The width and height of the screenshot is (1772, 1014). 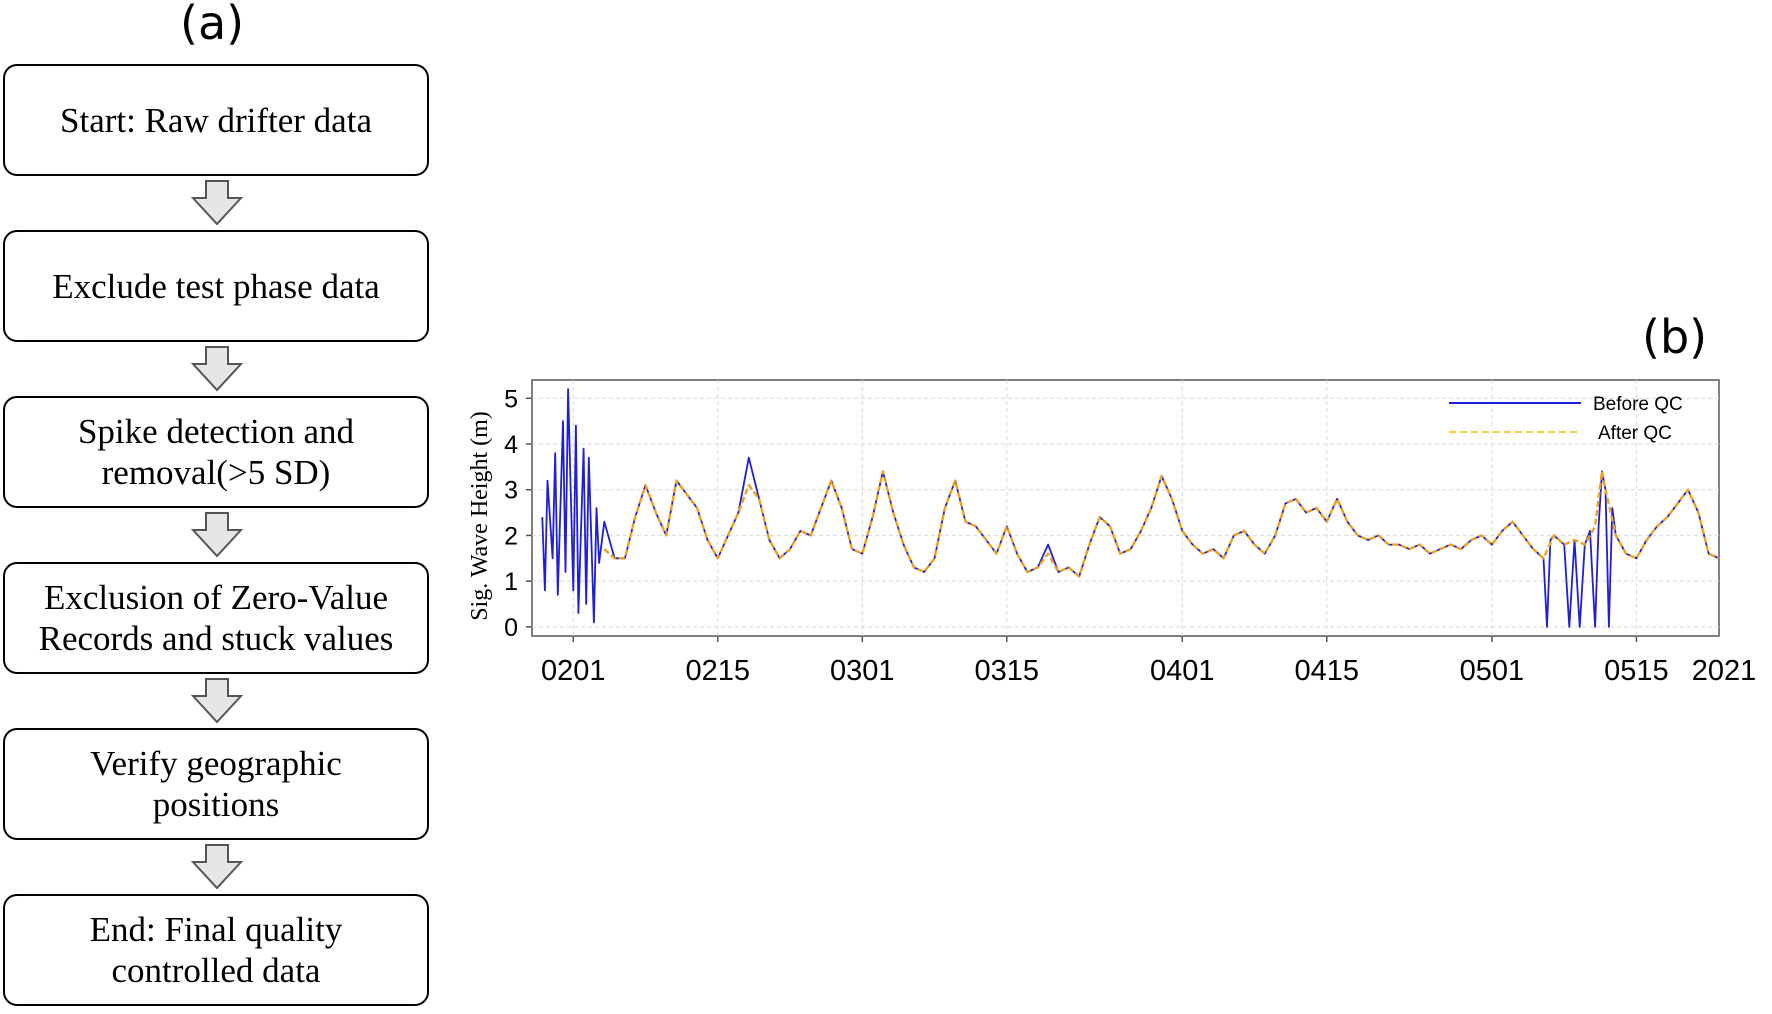 I want to click on series-line-after-qc, so click(x=1161, y=524).